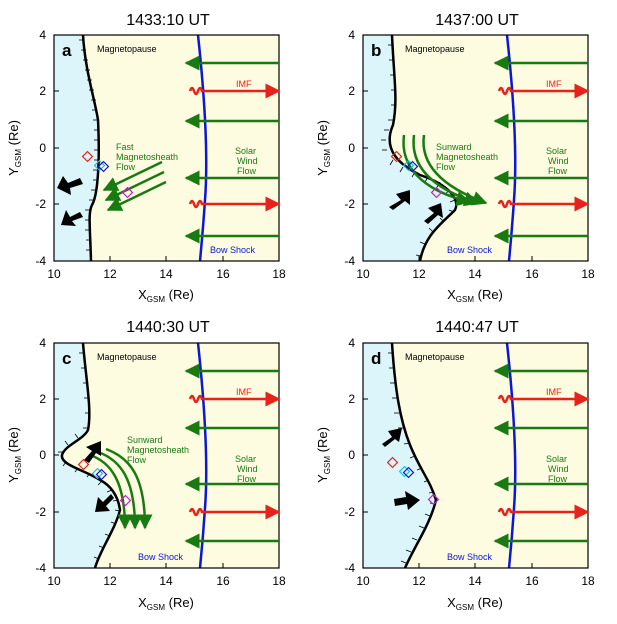  What do you see at coordinates (66, 358) in the screenshot?
I see `panel-letter: c` at bounding box center [66, 358].